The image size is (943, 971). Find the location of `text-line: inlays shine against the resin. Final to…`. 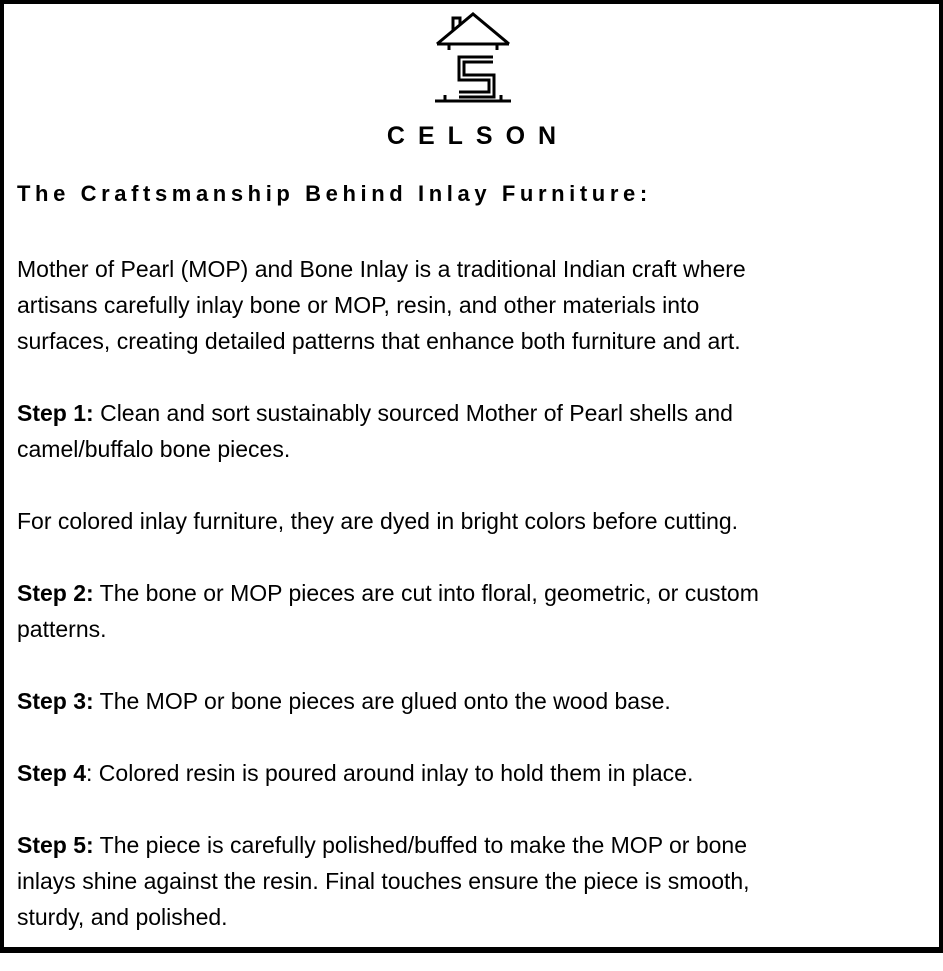

text-line: inlays shine against the resin. Final to… is located at coordinates (383, 881).